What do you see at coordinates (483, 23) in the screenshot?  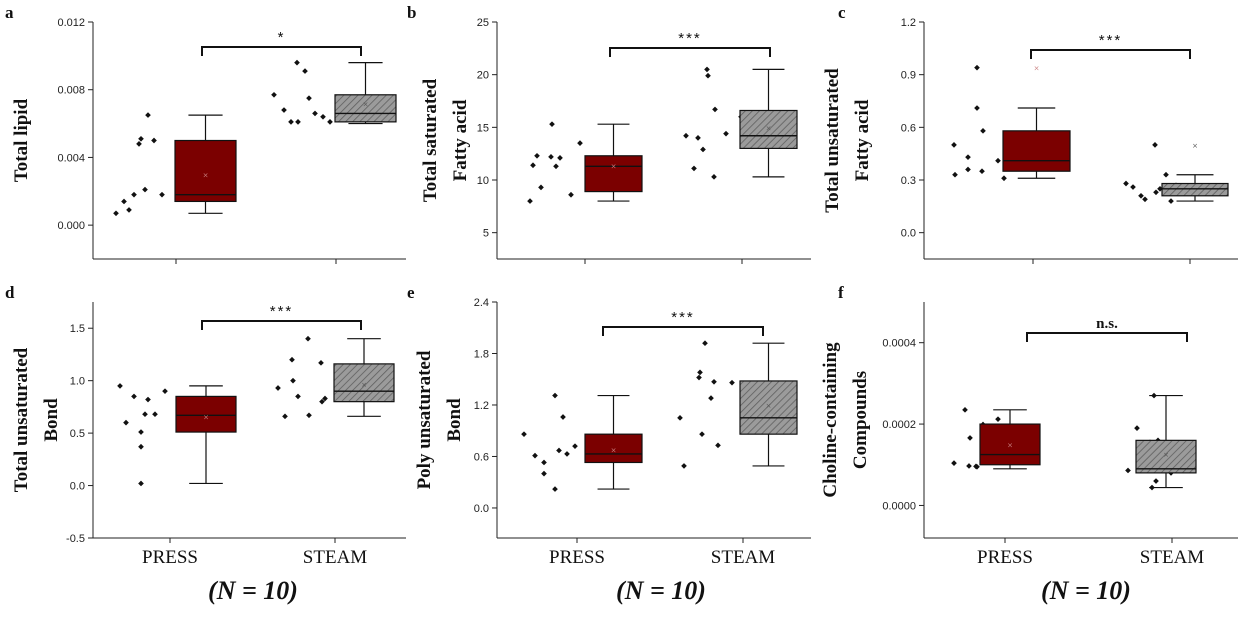 I see `y-tick-label: 25` at bounding box center [483, 23].